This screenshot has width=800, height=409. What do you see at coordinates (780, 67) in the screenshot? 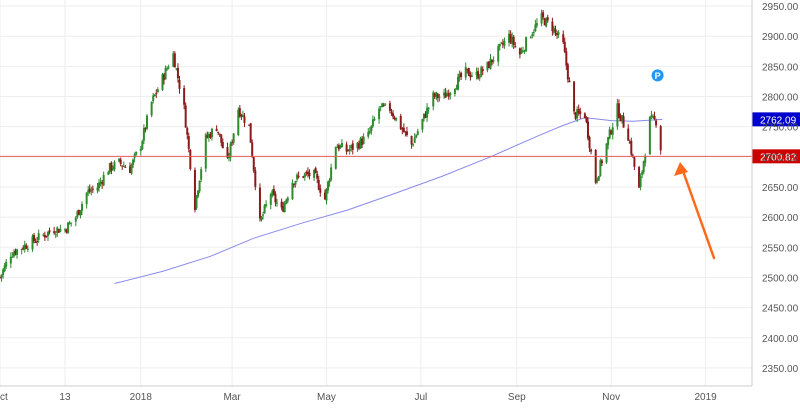
I see `y-tick-label: 2850.00` at bounding box center [780, 67].